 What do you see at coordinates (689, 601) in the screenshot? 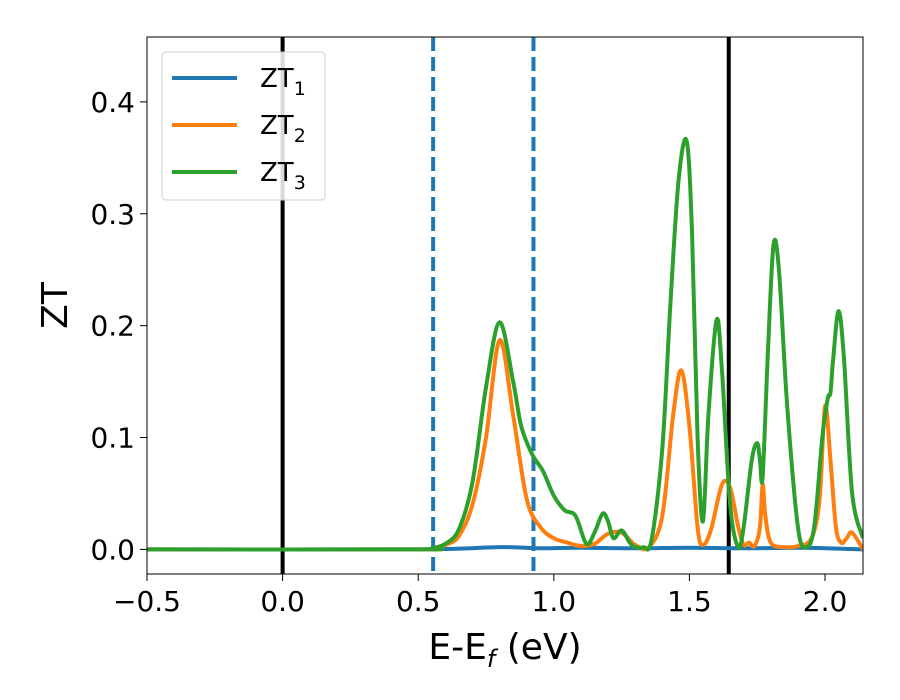
I see `x-tick-label: 1.5` at bounding box center [689, 601].